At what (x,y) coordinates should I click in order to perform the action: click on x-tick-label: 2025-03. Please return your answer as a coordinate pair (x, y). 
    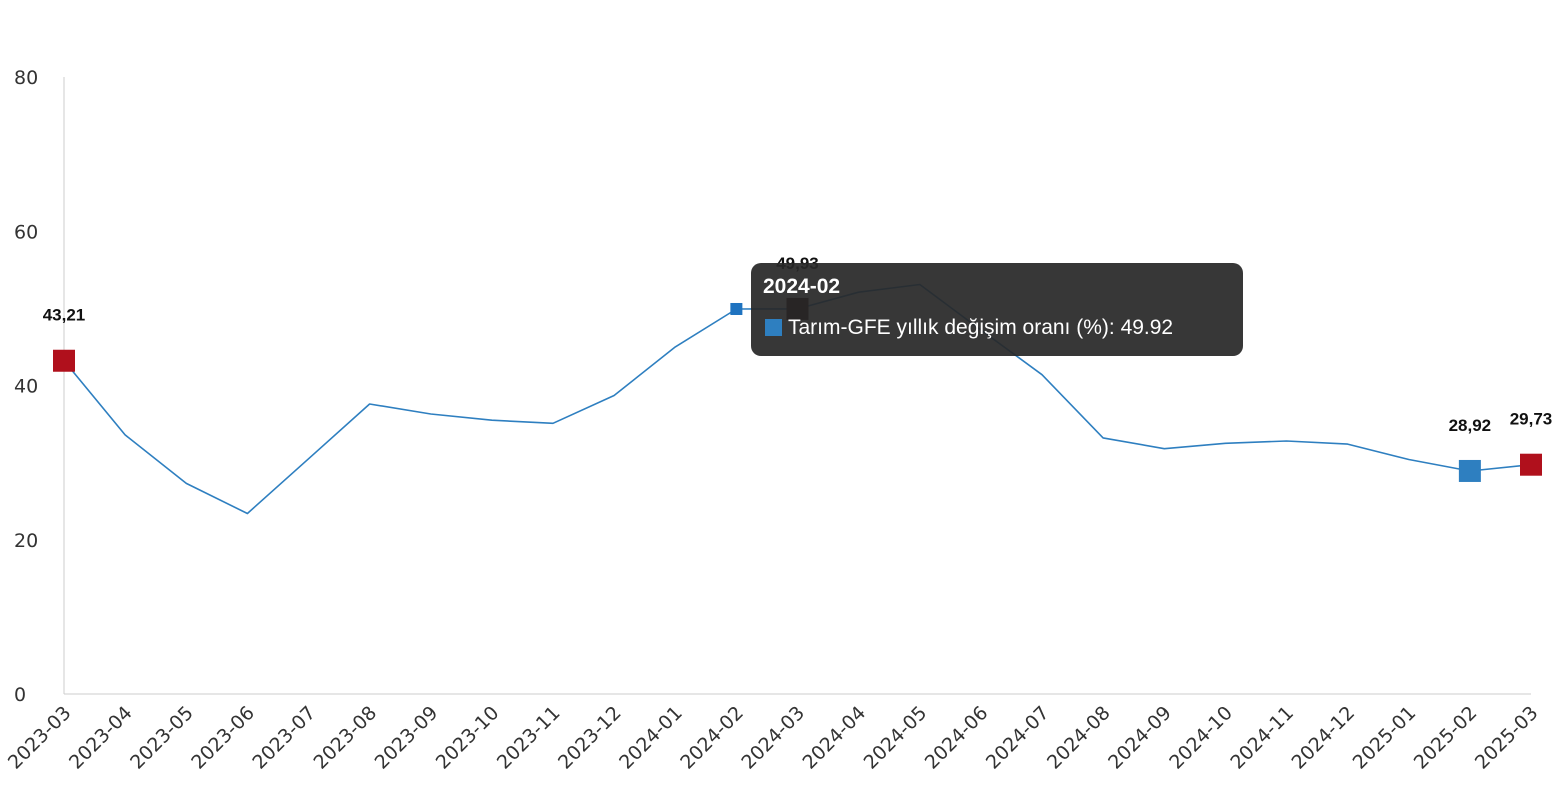
    Looking at the image, I should click on (1507, 738).